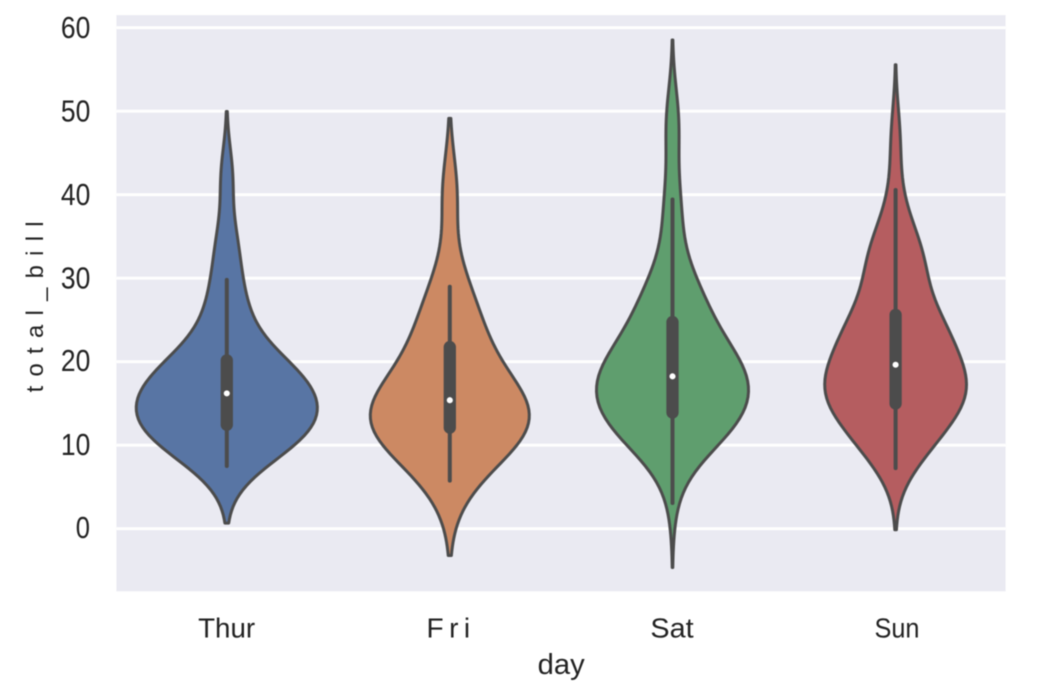 Image resolution: width=1038 pixels, height=698 pixels. I want to click on svg-text: day, so click(561, 665).